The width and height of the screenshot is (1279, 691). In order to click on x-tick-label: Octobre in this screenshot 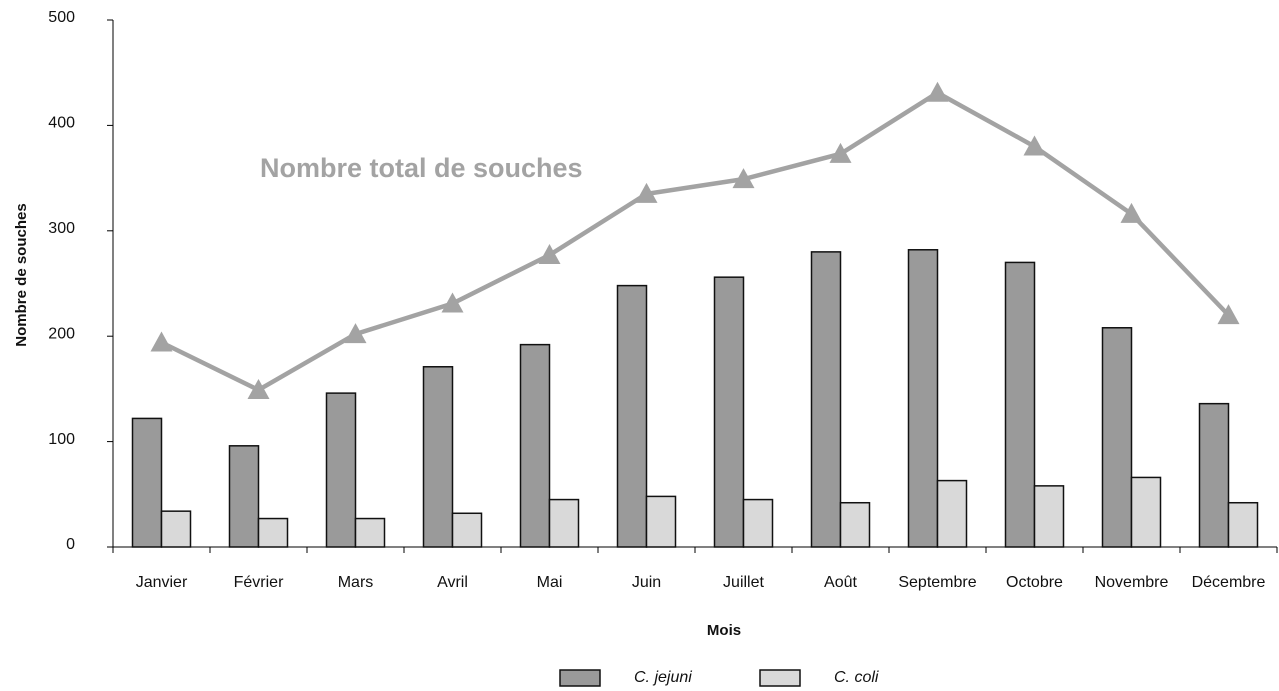, I will do `click(1034, 582)`.